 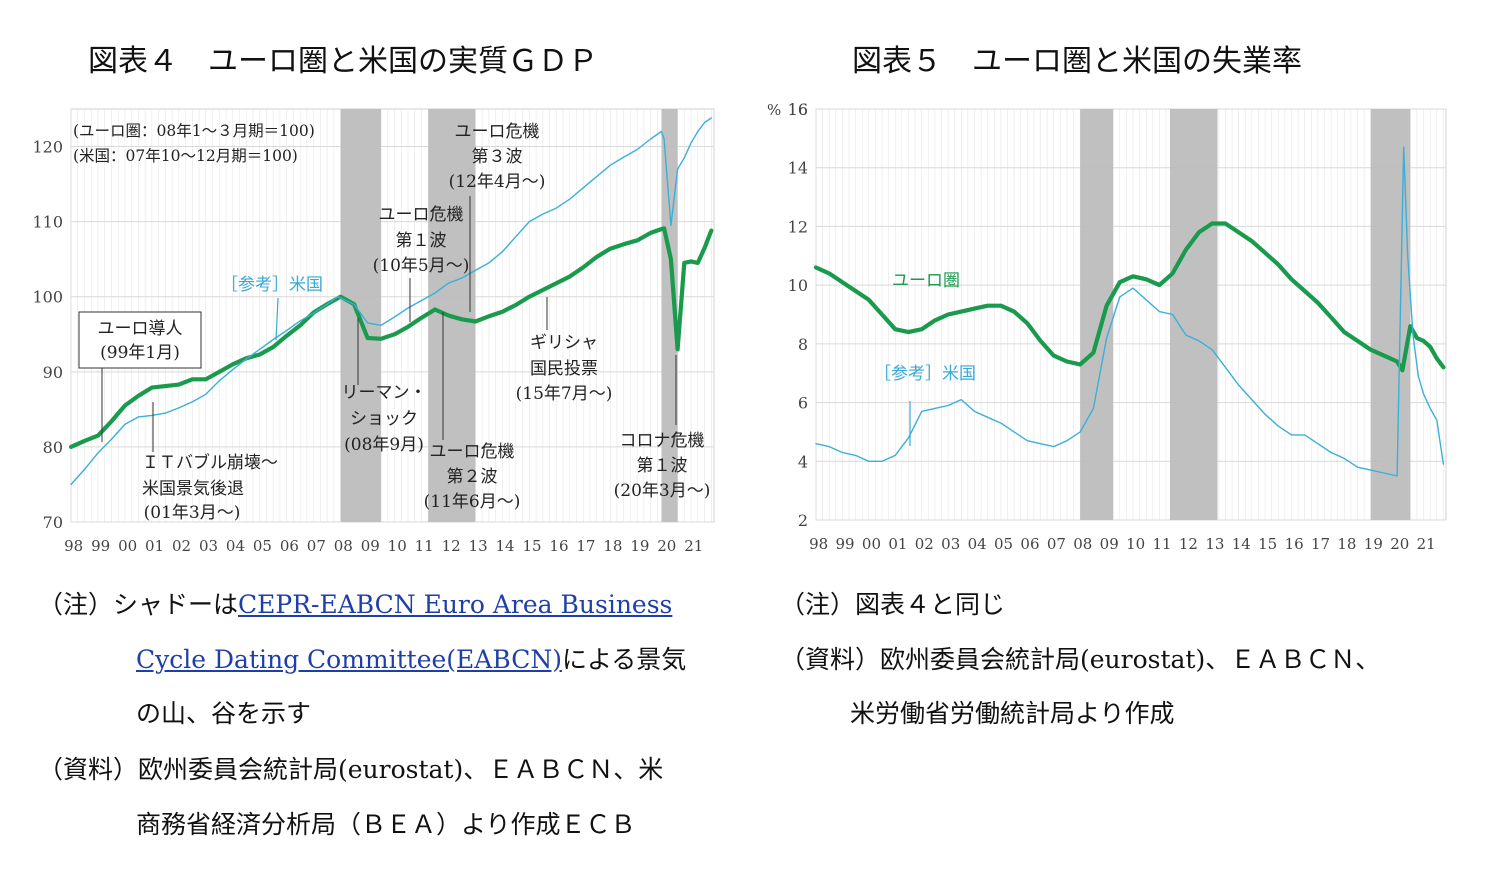 What do you see at coordinates (924, 544) in the screenshot?
I see `fig5-xtick-label: 02` at bounding box center [924, 544].